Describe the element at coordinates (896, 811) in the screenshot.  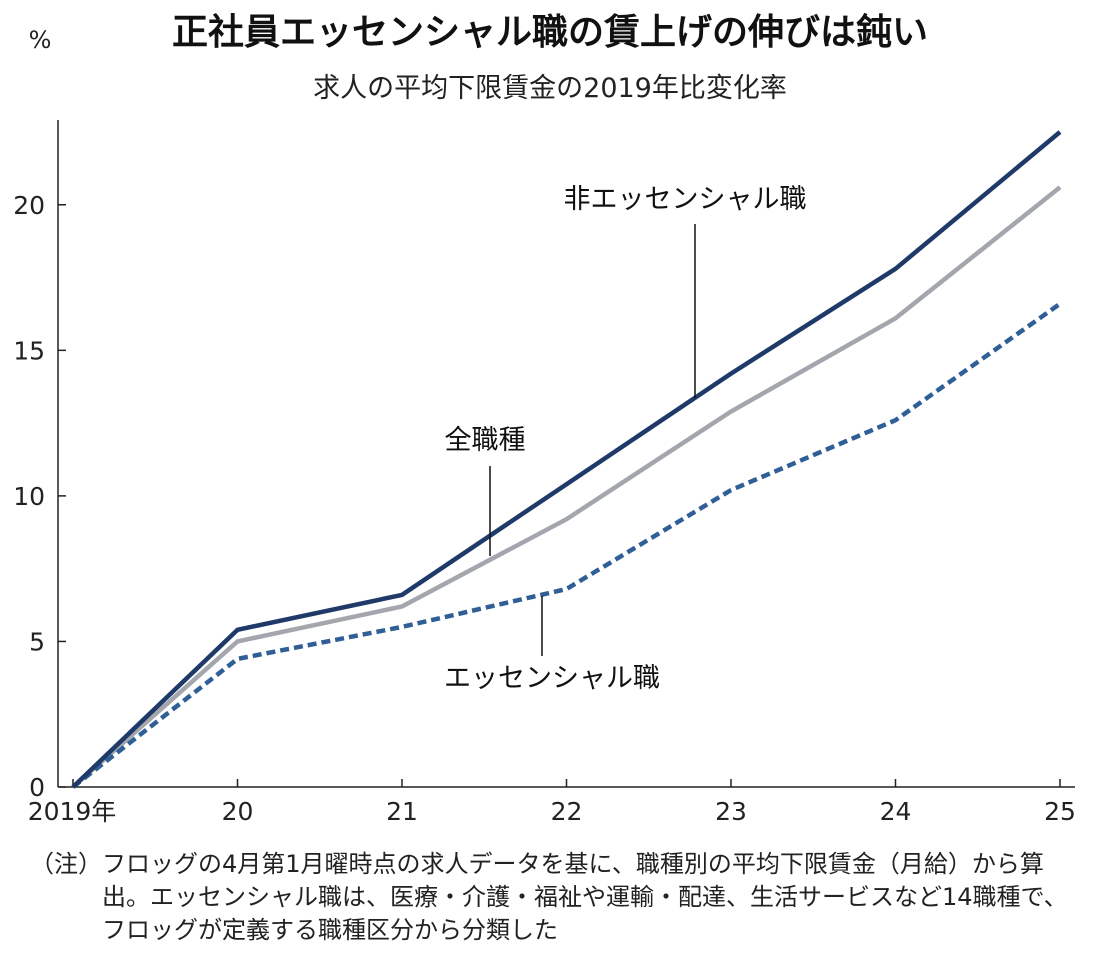
I see `x-tick-label: 24` at that location.